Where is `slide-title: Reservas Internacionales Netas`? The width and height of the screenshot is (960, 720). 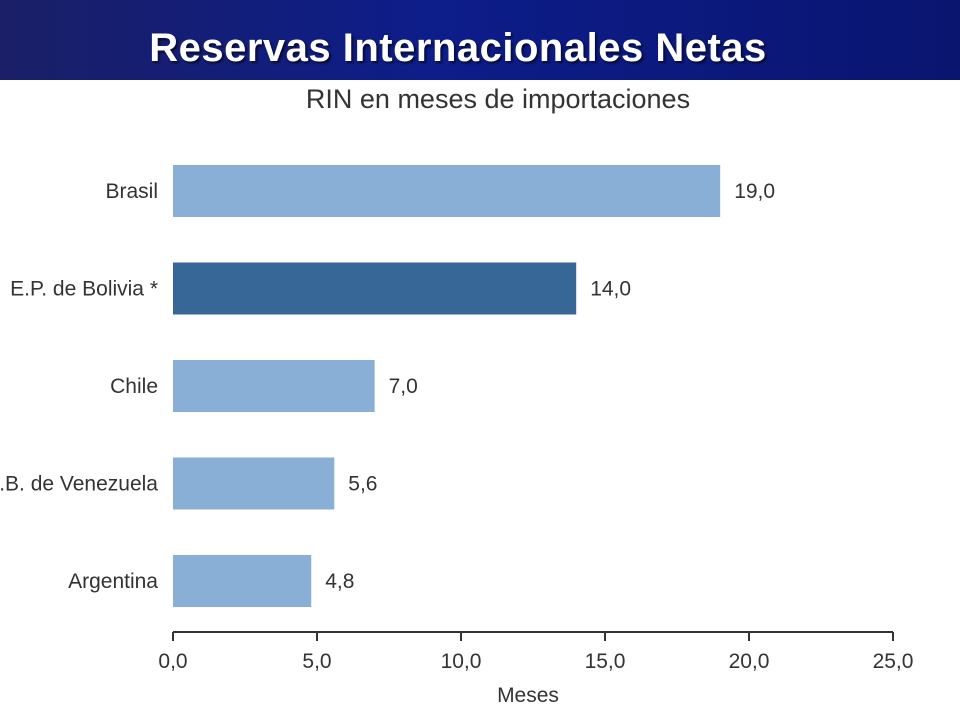 slide-title: Reservas Internacionales Netas is located at coordinates (458, 48).